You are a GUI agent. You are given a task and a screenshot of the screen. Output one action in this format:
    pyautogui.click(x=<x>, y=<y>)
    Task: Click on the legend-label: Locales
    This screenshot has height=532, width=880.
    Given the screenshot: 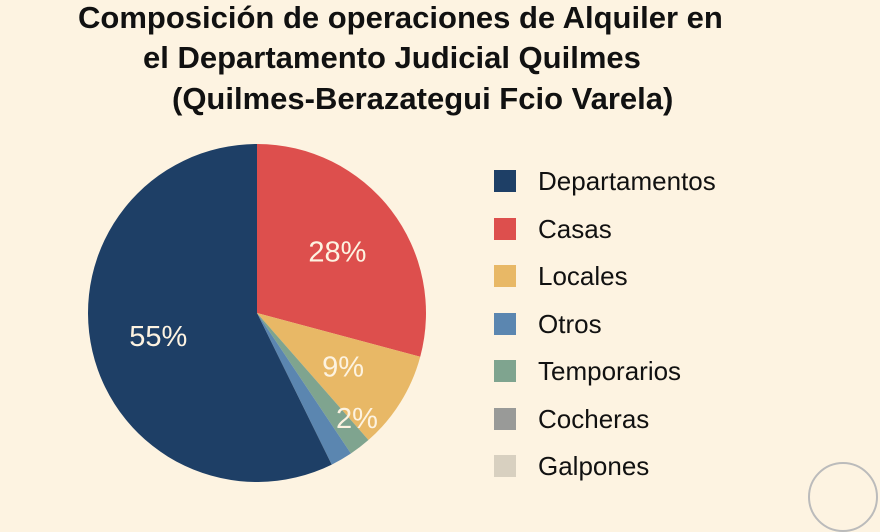 What is the action you would take?
    pyautogui.click(x=583, y=276)
    